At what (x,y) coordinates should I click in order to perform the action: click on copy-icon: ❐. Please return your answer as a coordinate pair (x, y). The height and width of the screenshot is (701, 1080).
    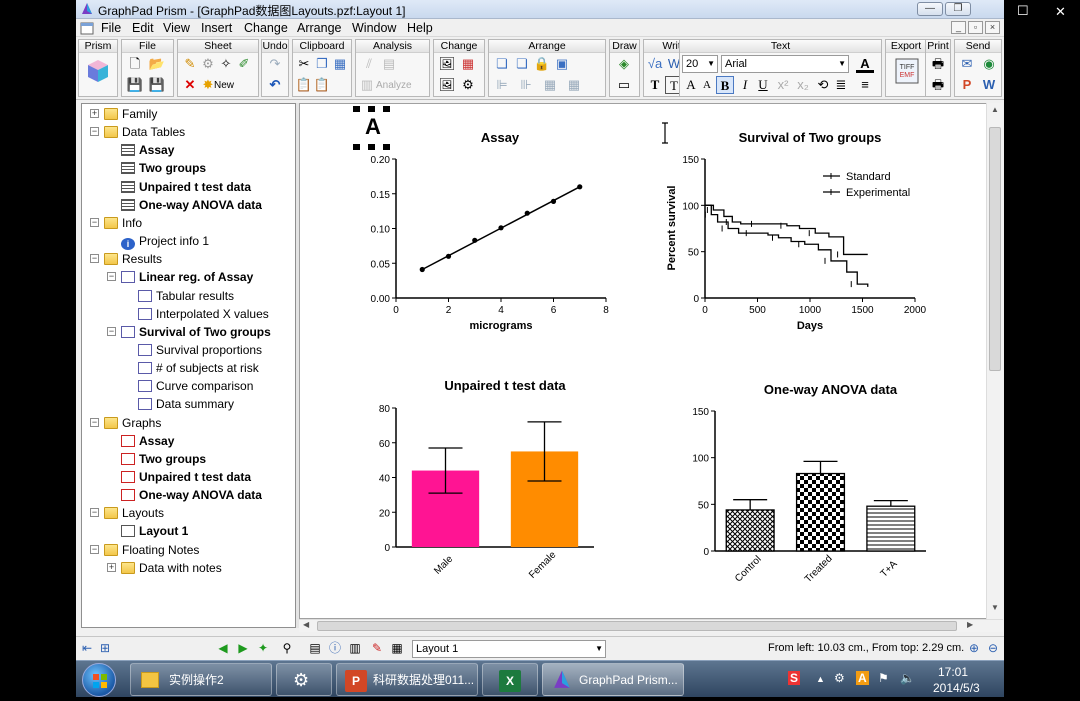
    Looking at the image, I should click on (322, 63).